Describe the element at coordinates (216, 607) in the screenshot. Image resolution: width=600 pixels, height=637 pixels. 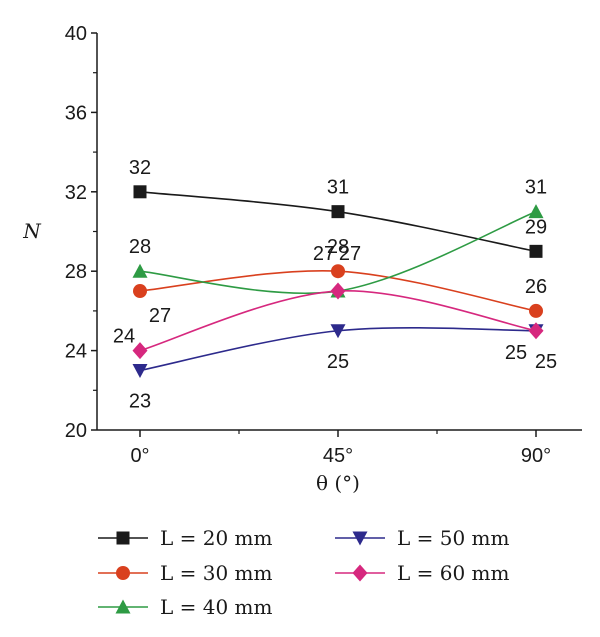
I see `legend-entry-label: L = 40 mm` at that location.